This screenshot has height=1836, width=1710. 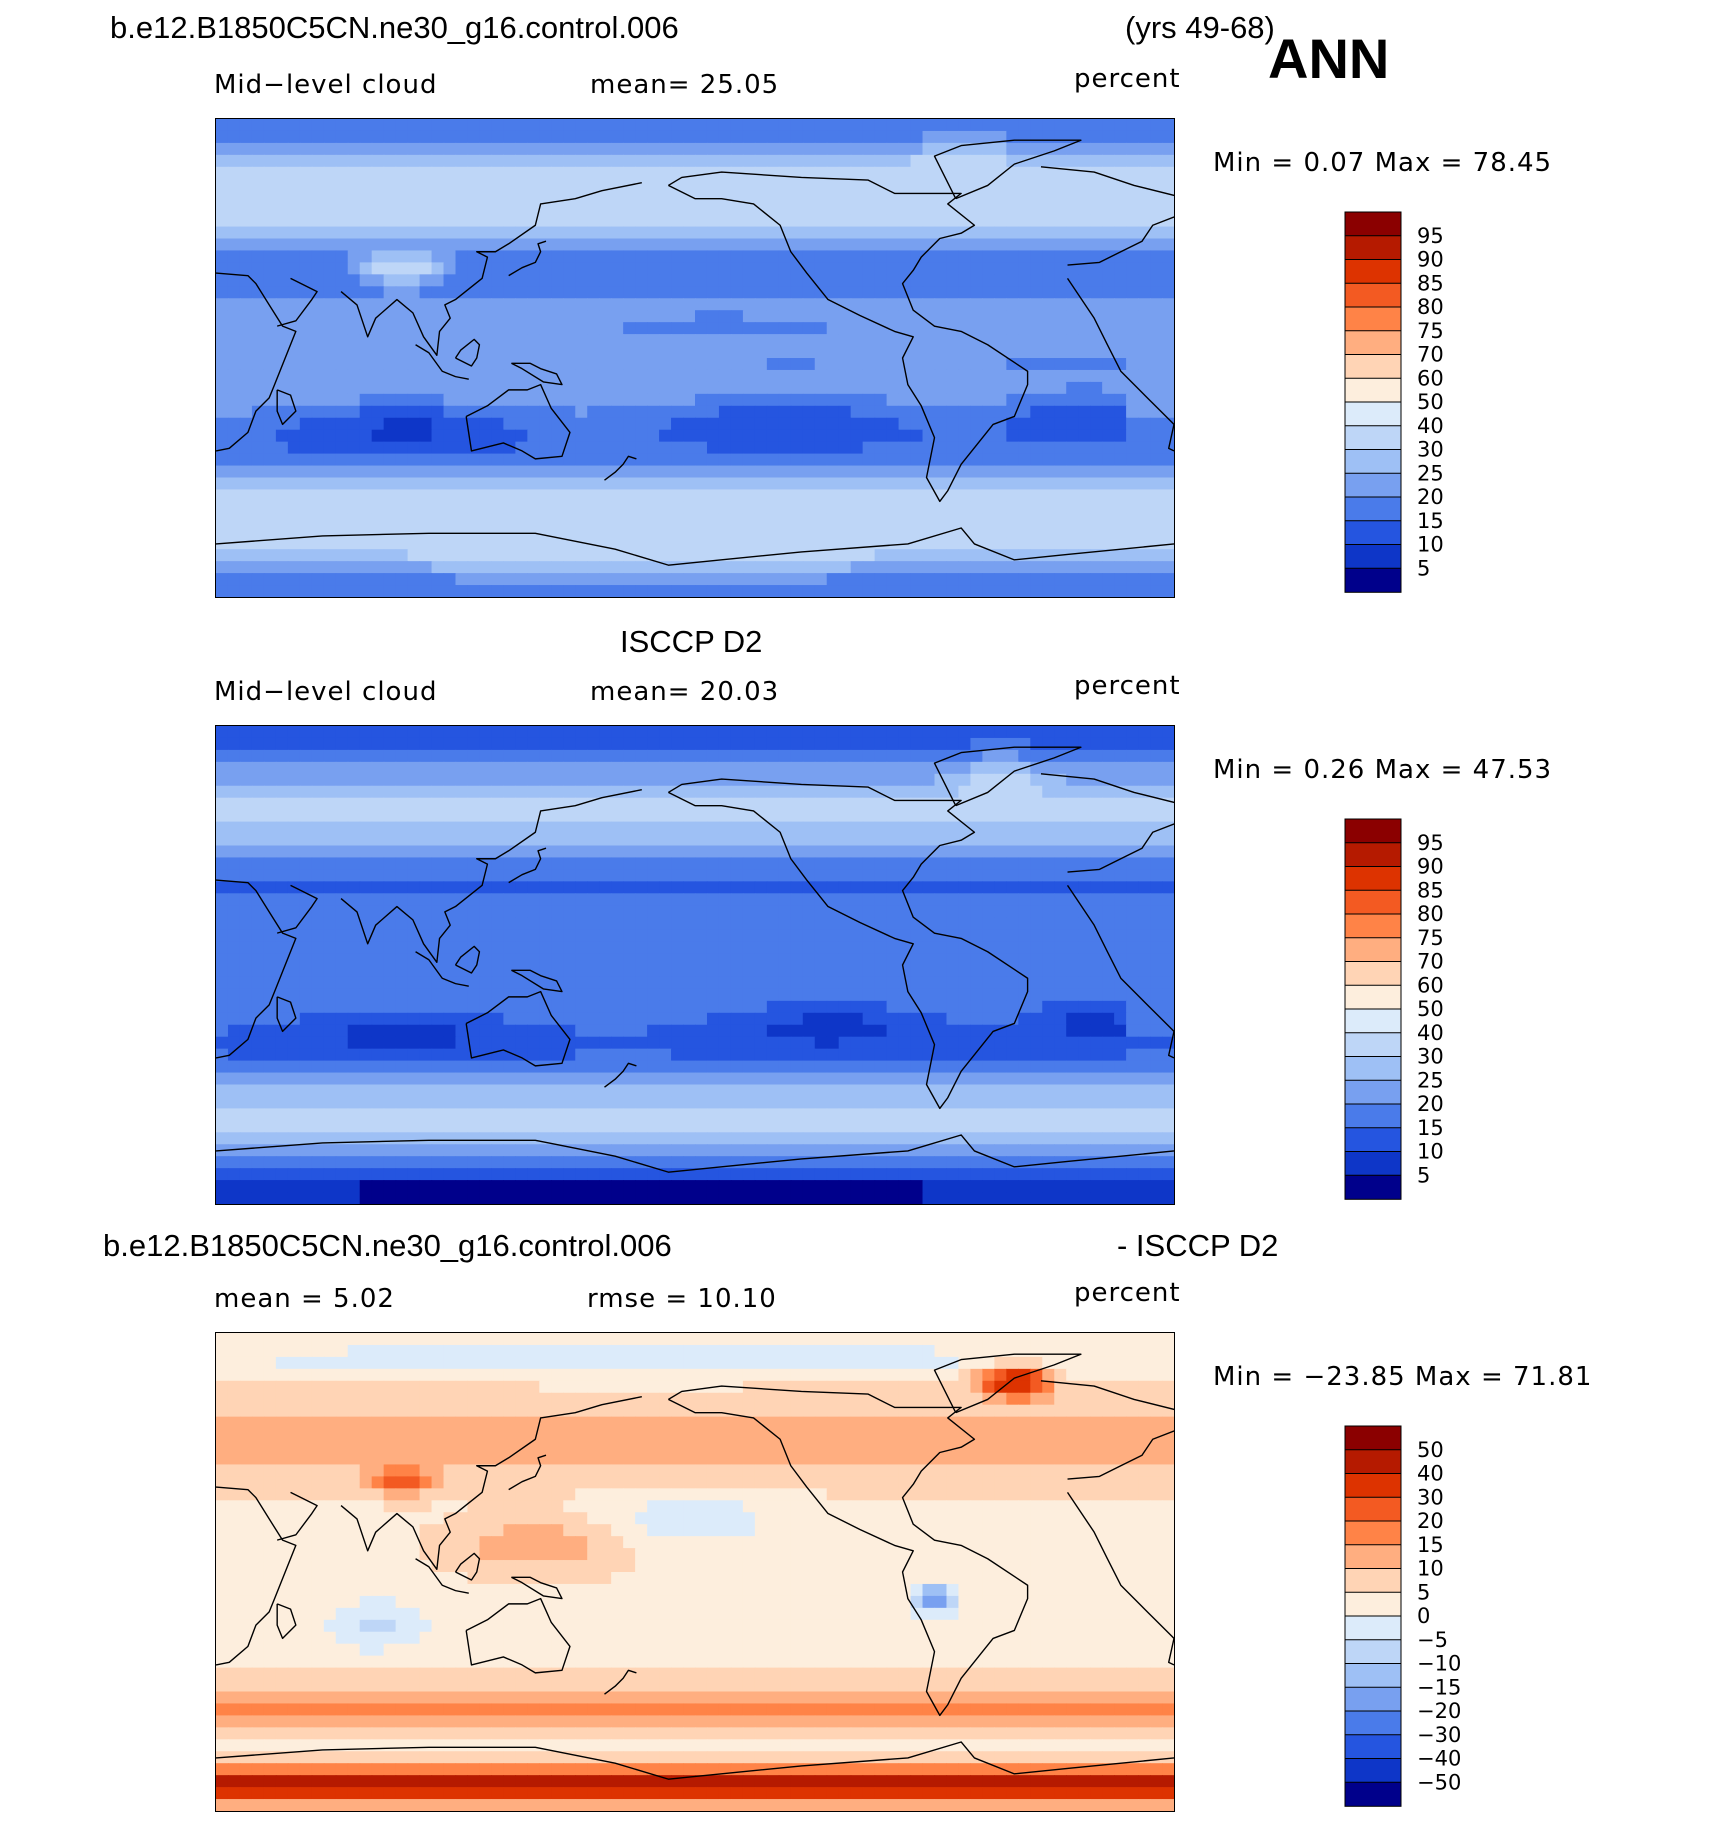 I want to click on colorbar-label: −20, so click(x=1439, y=1711).